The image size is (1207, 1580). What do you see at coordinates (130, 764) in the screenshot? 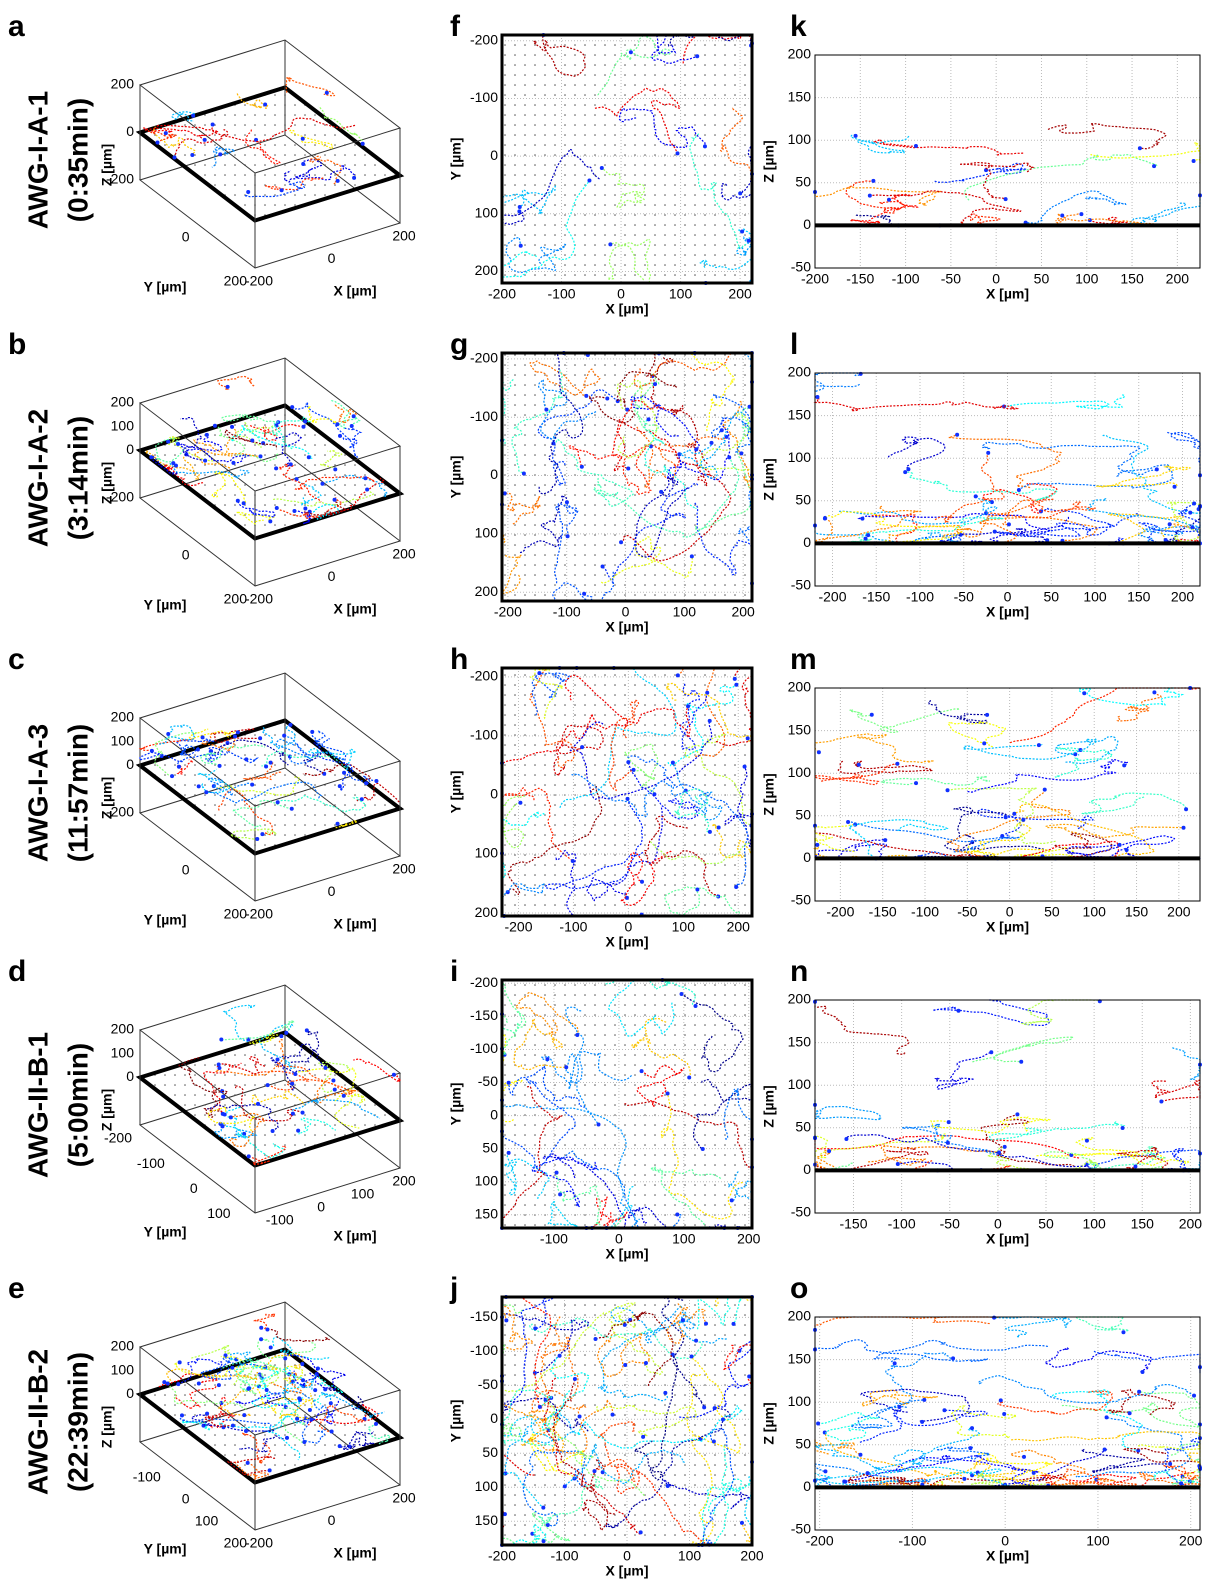
I see `z-tick-label: 0` at bounding box center [130, 764].